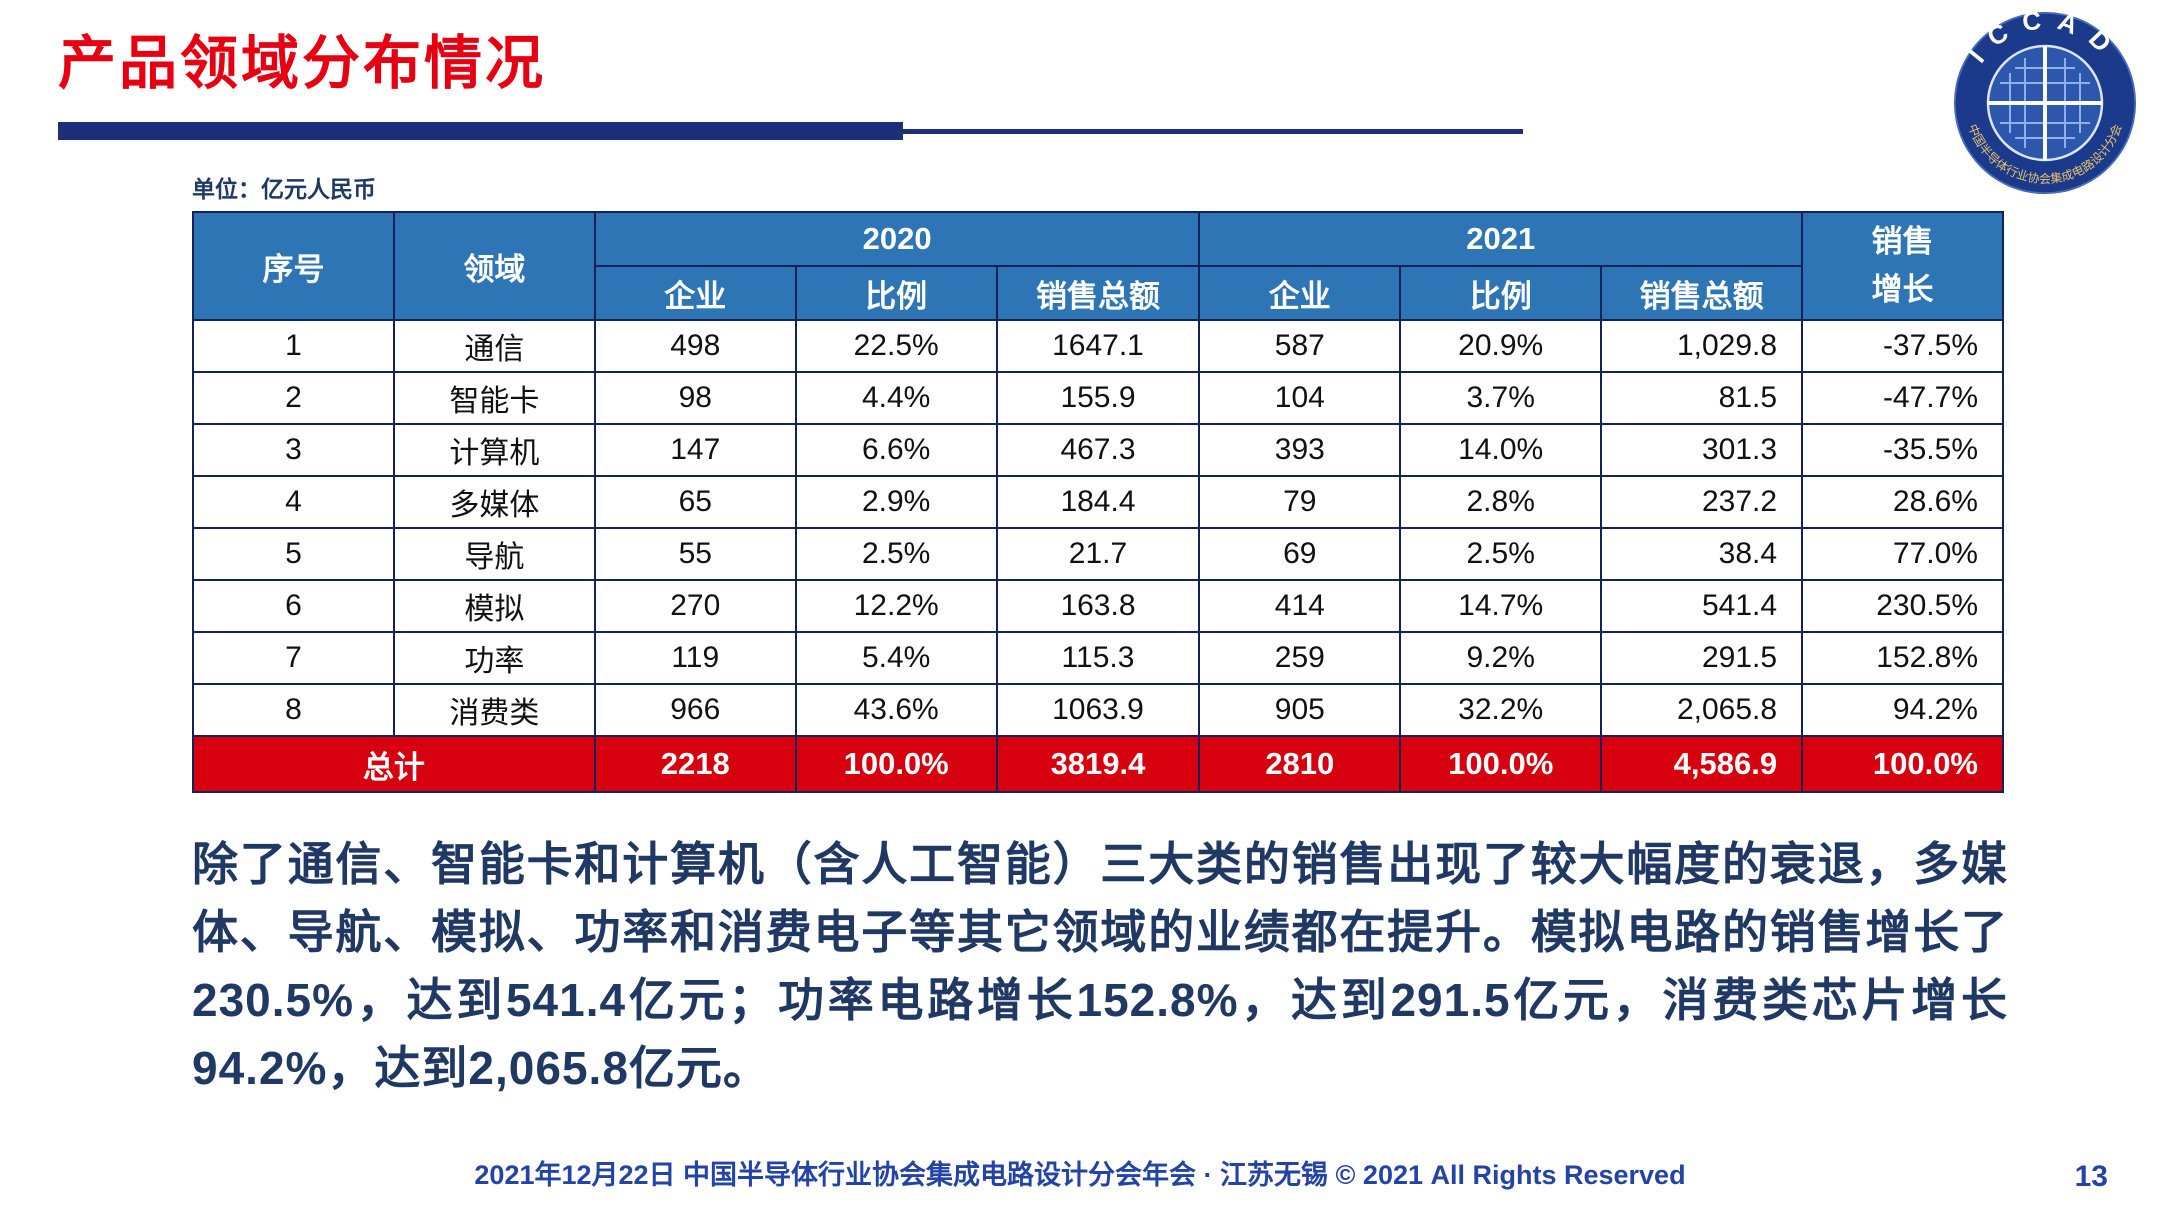  What do you see at coordinates (1300, 502) in the screenshot?
I see `cell: 79` at bounding box center [1300, 502].